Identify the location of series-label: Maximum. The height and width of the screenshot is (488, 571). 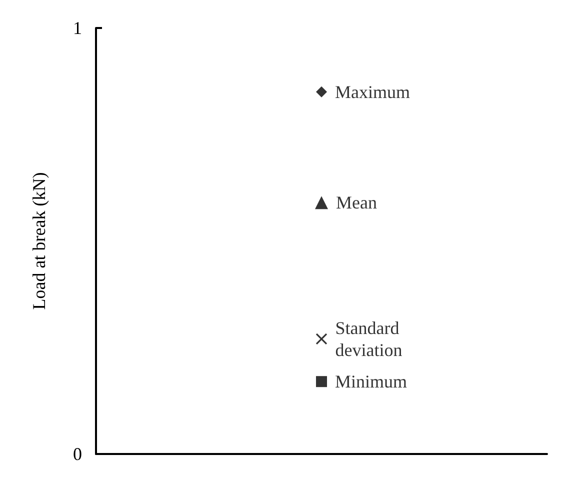
(372, 92).